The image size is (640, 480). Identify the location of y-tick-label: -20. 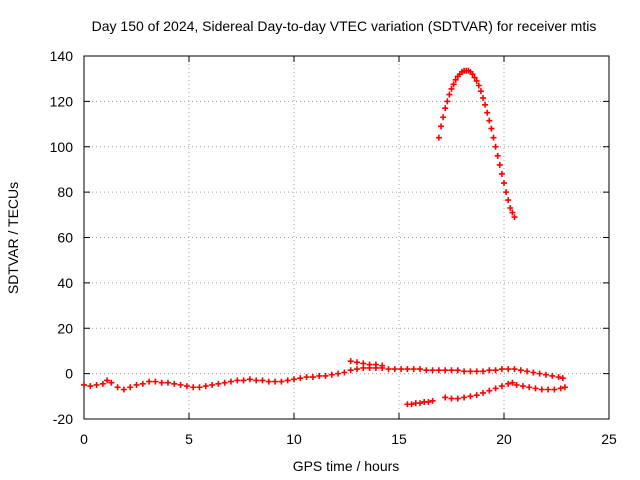
(63, 419).